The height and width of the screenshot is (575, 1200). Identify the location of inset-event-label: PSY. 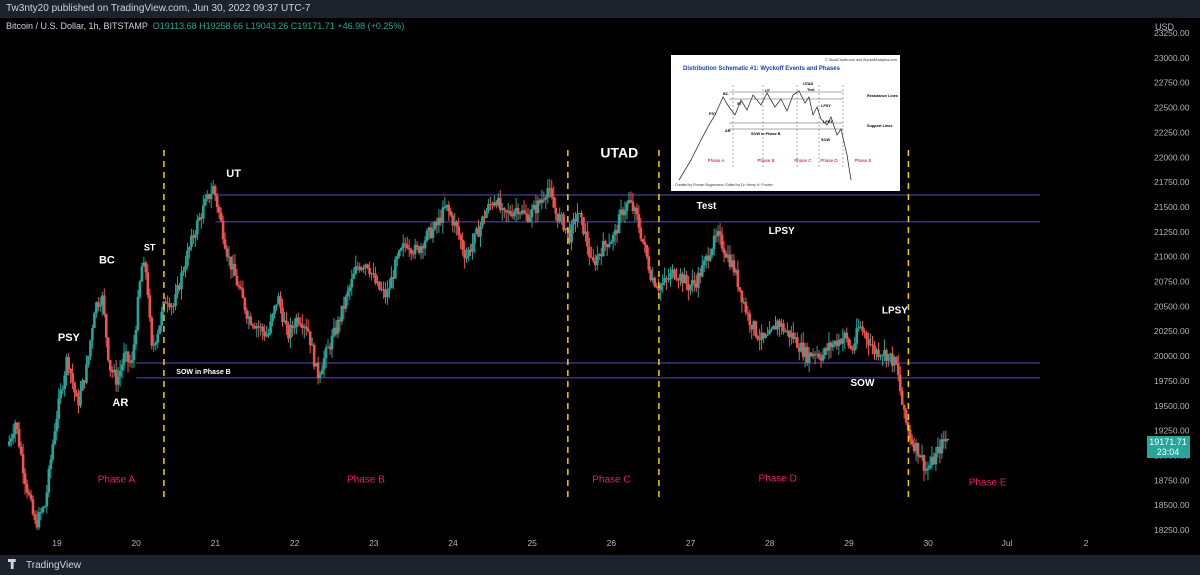
(713, 114).